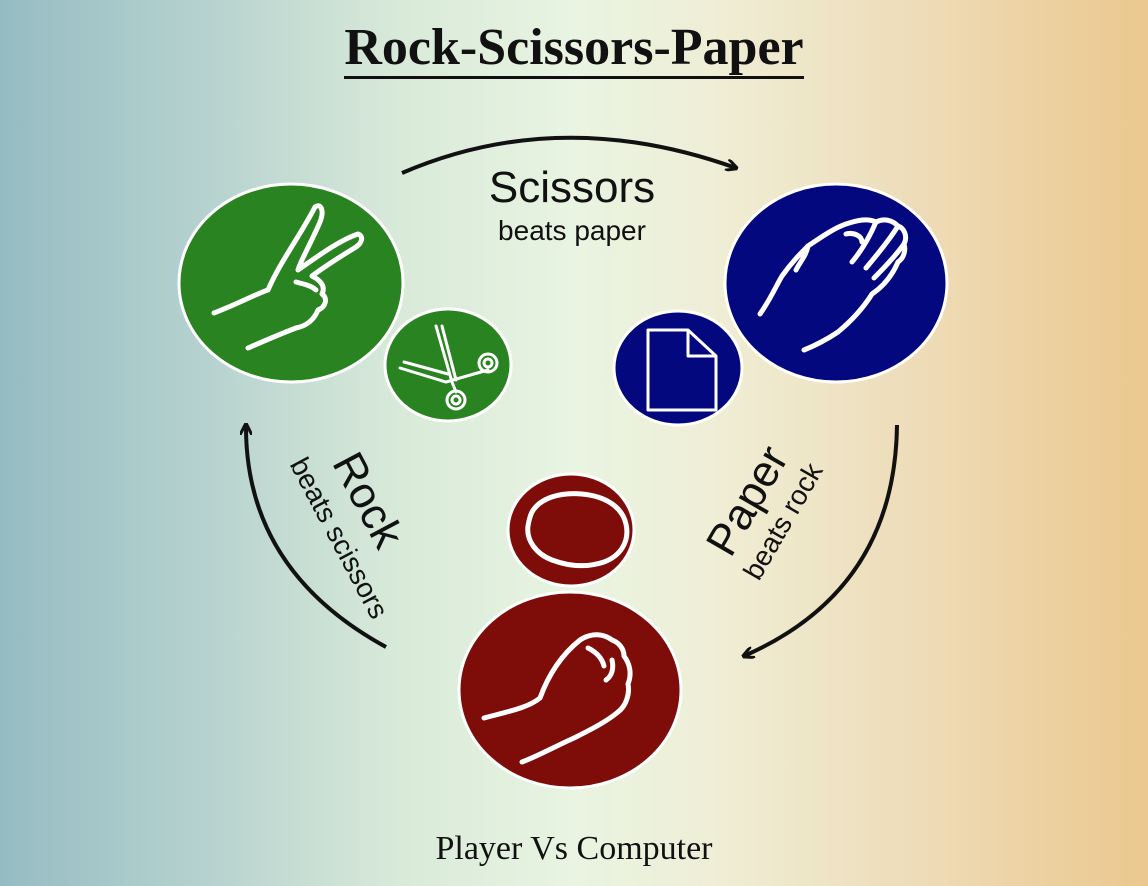 This screenshot has height=886, width=1148. What do you see at coordinates (763, 511) in the screenshot?
I see `paper-label: Paper beats rock` at bounding box center [763, 511].